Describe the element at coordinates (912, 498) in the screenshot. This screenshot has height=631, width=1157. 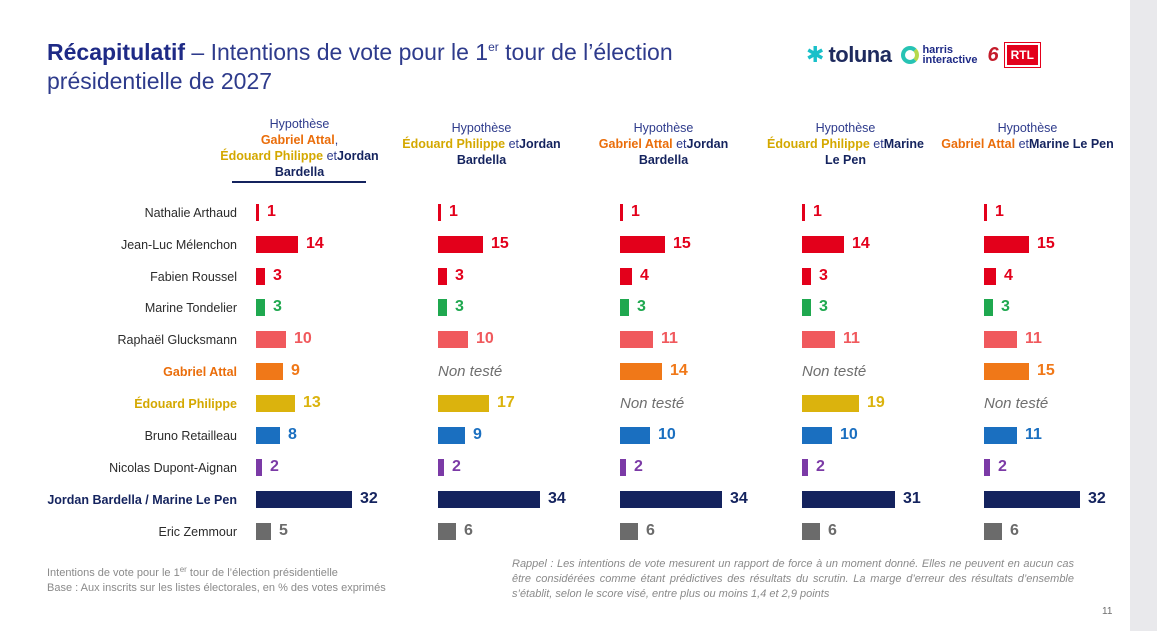
I see `value-label: 31` at that location.